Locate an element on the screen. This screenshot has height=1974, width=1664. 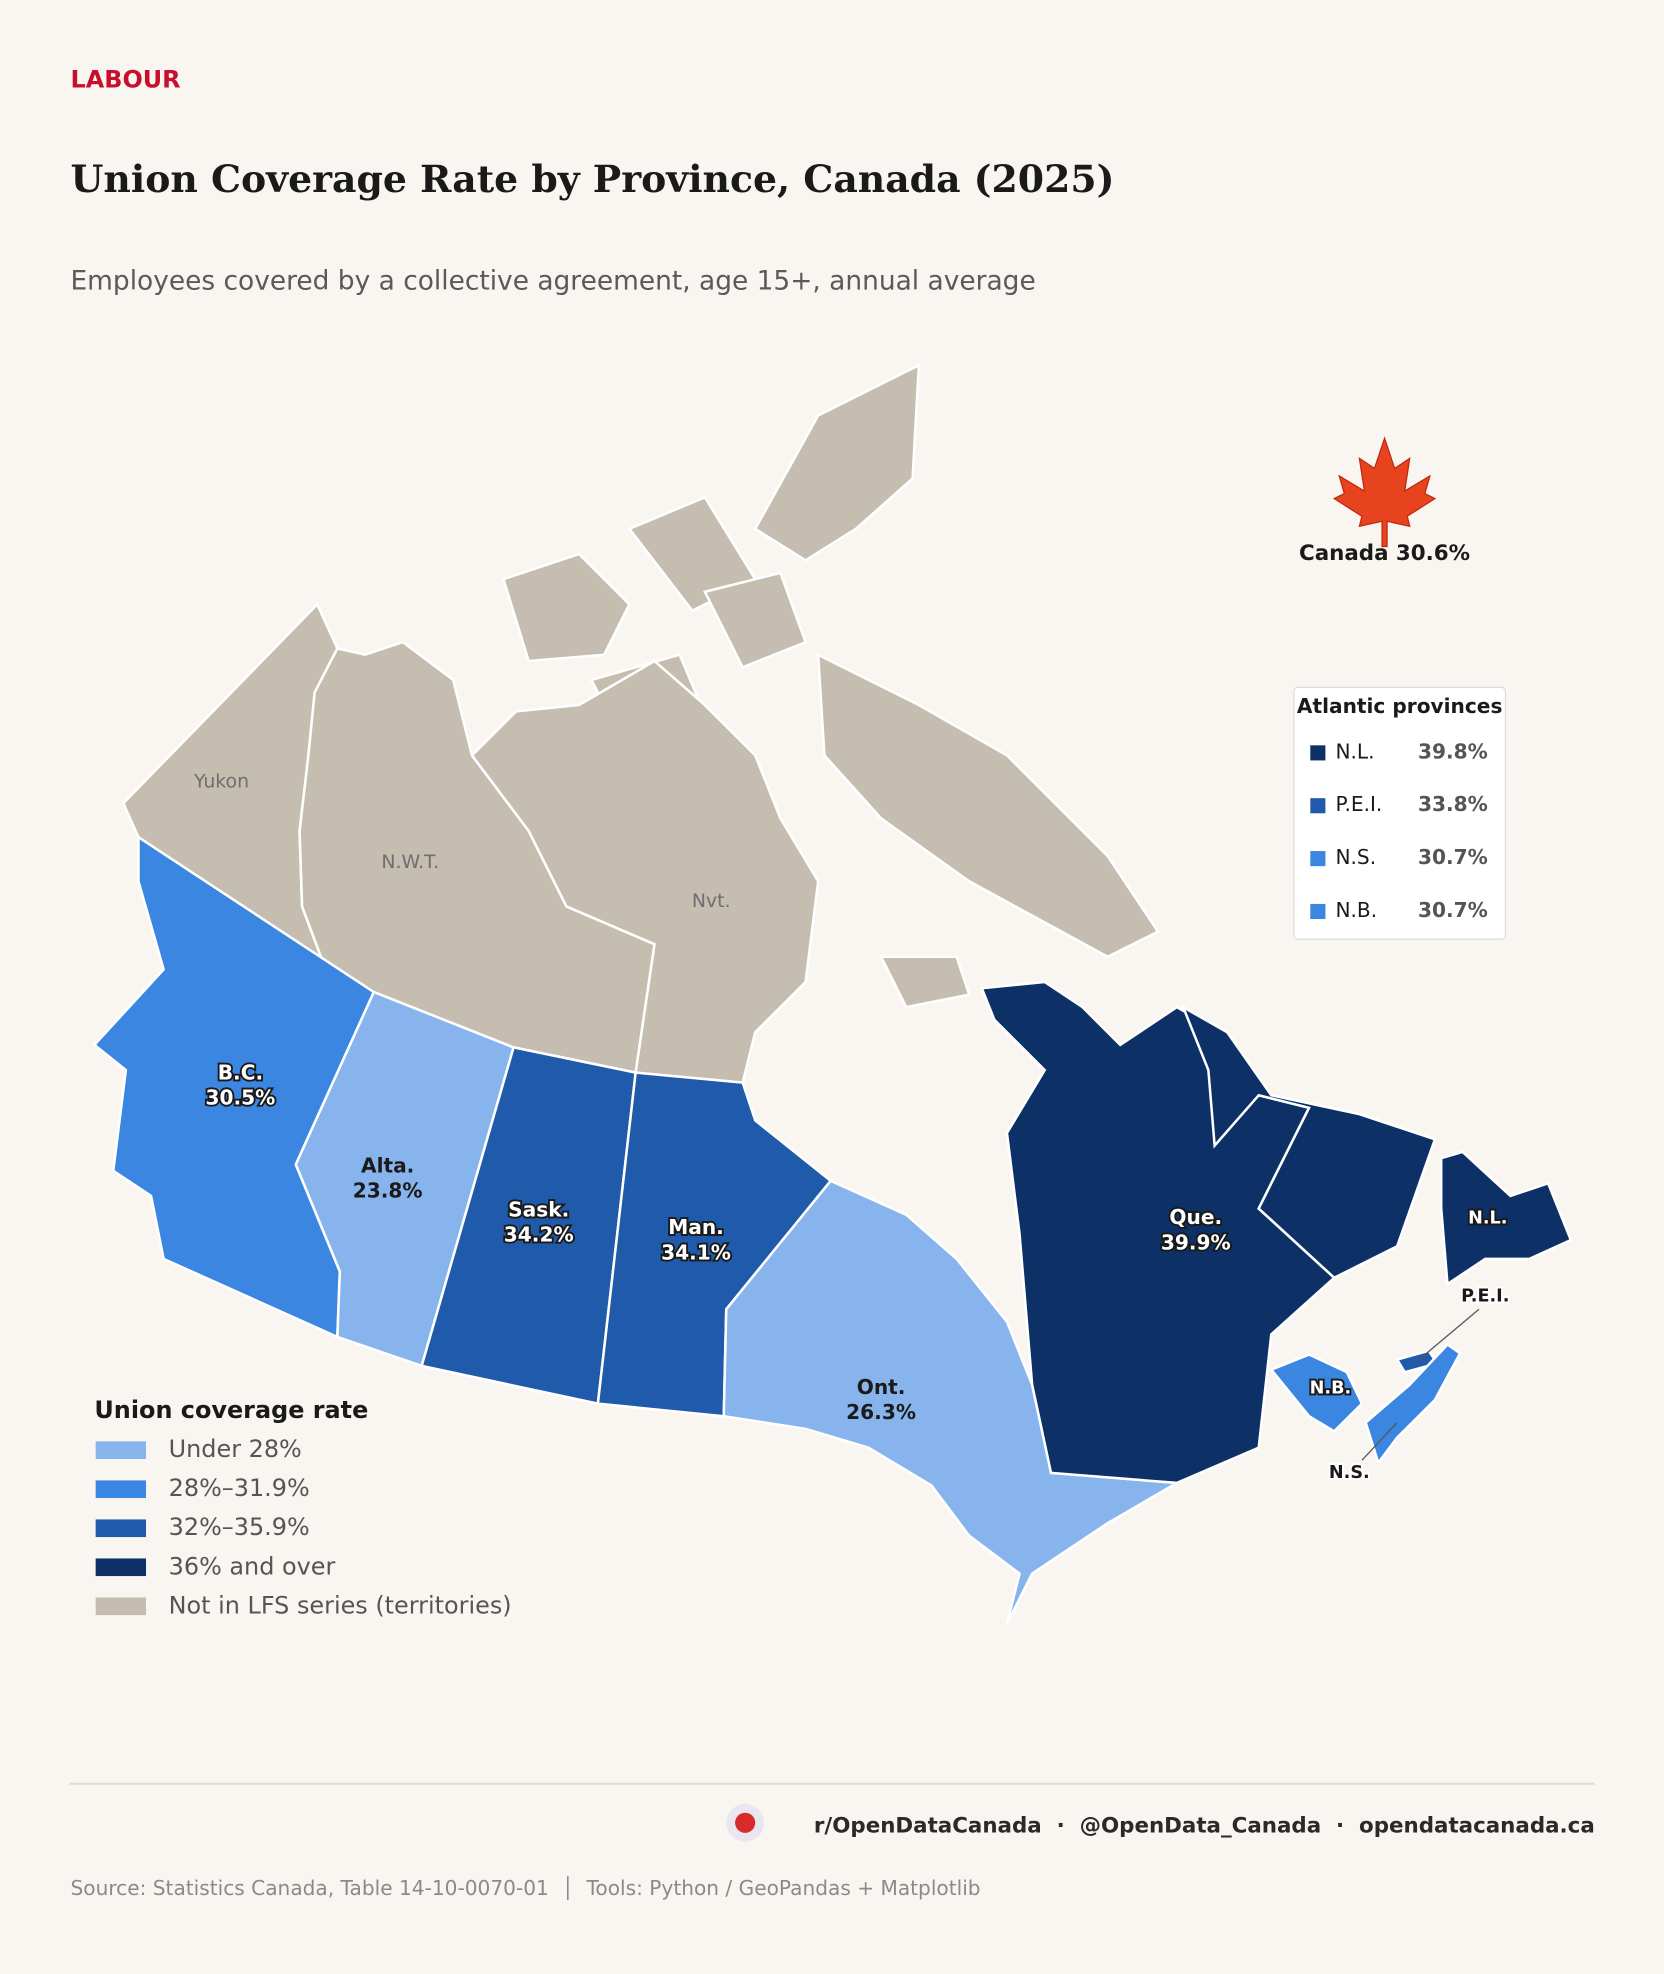
province-name: N.L. is located at coordinates (1487, 1219).